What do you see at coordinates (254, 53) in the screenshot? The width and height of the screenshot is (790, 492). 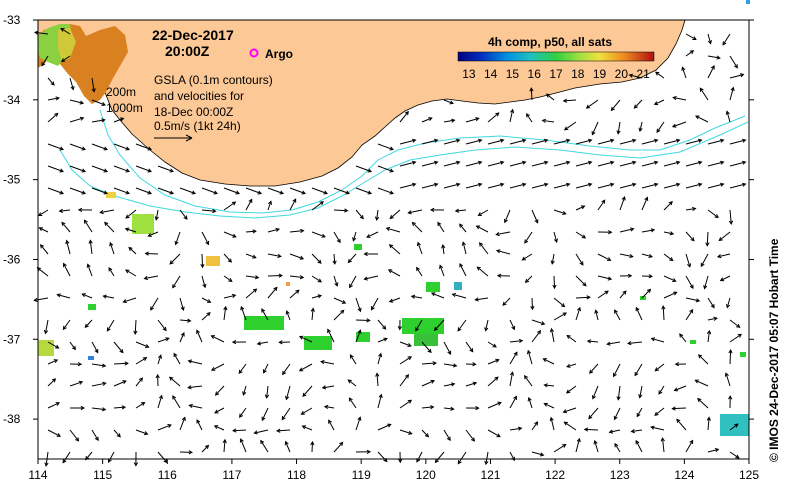 I see `argo-marker-icon` at bounding box center [254, 53].